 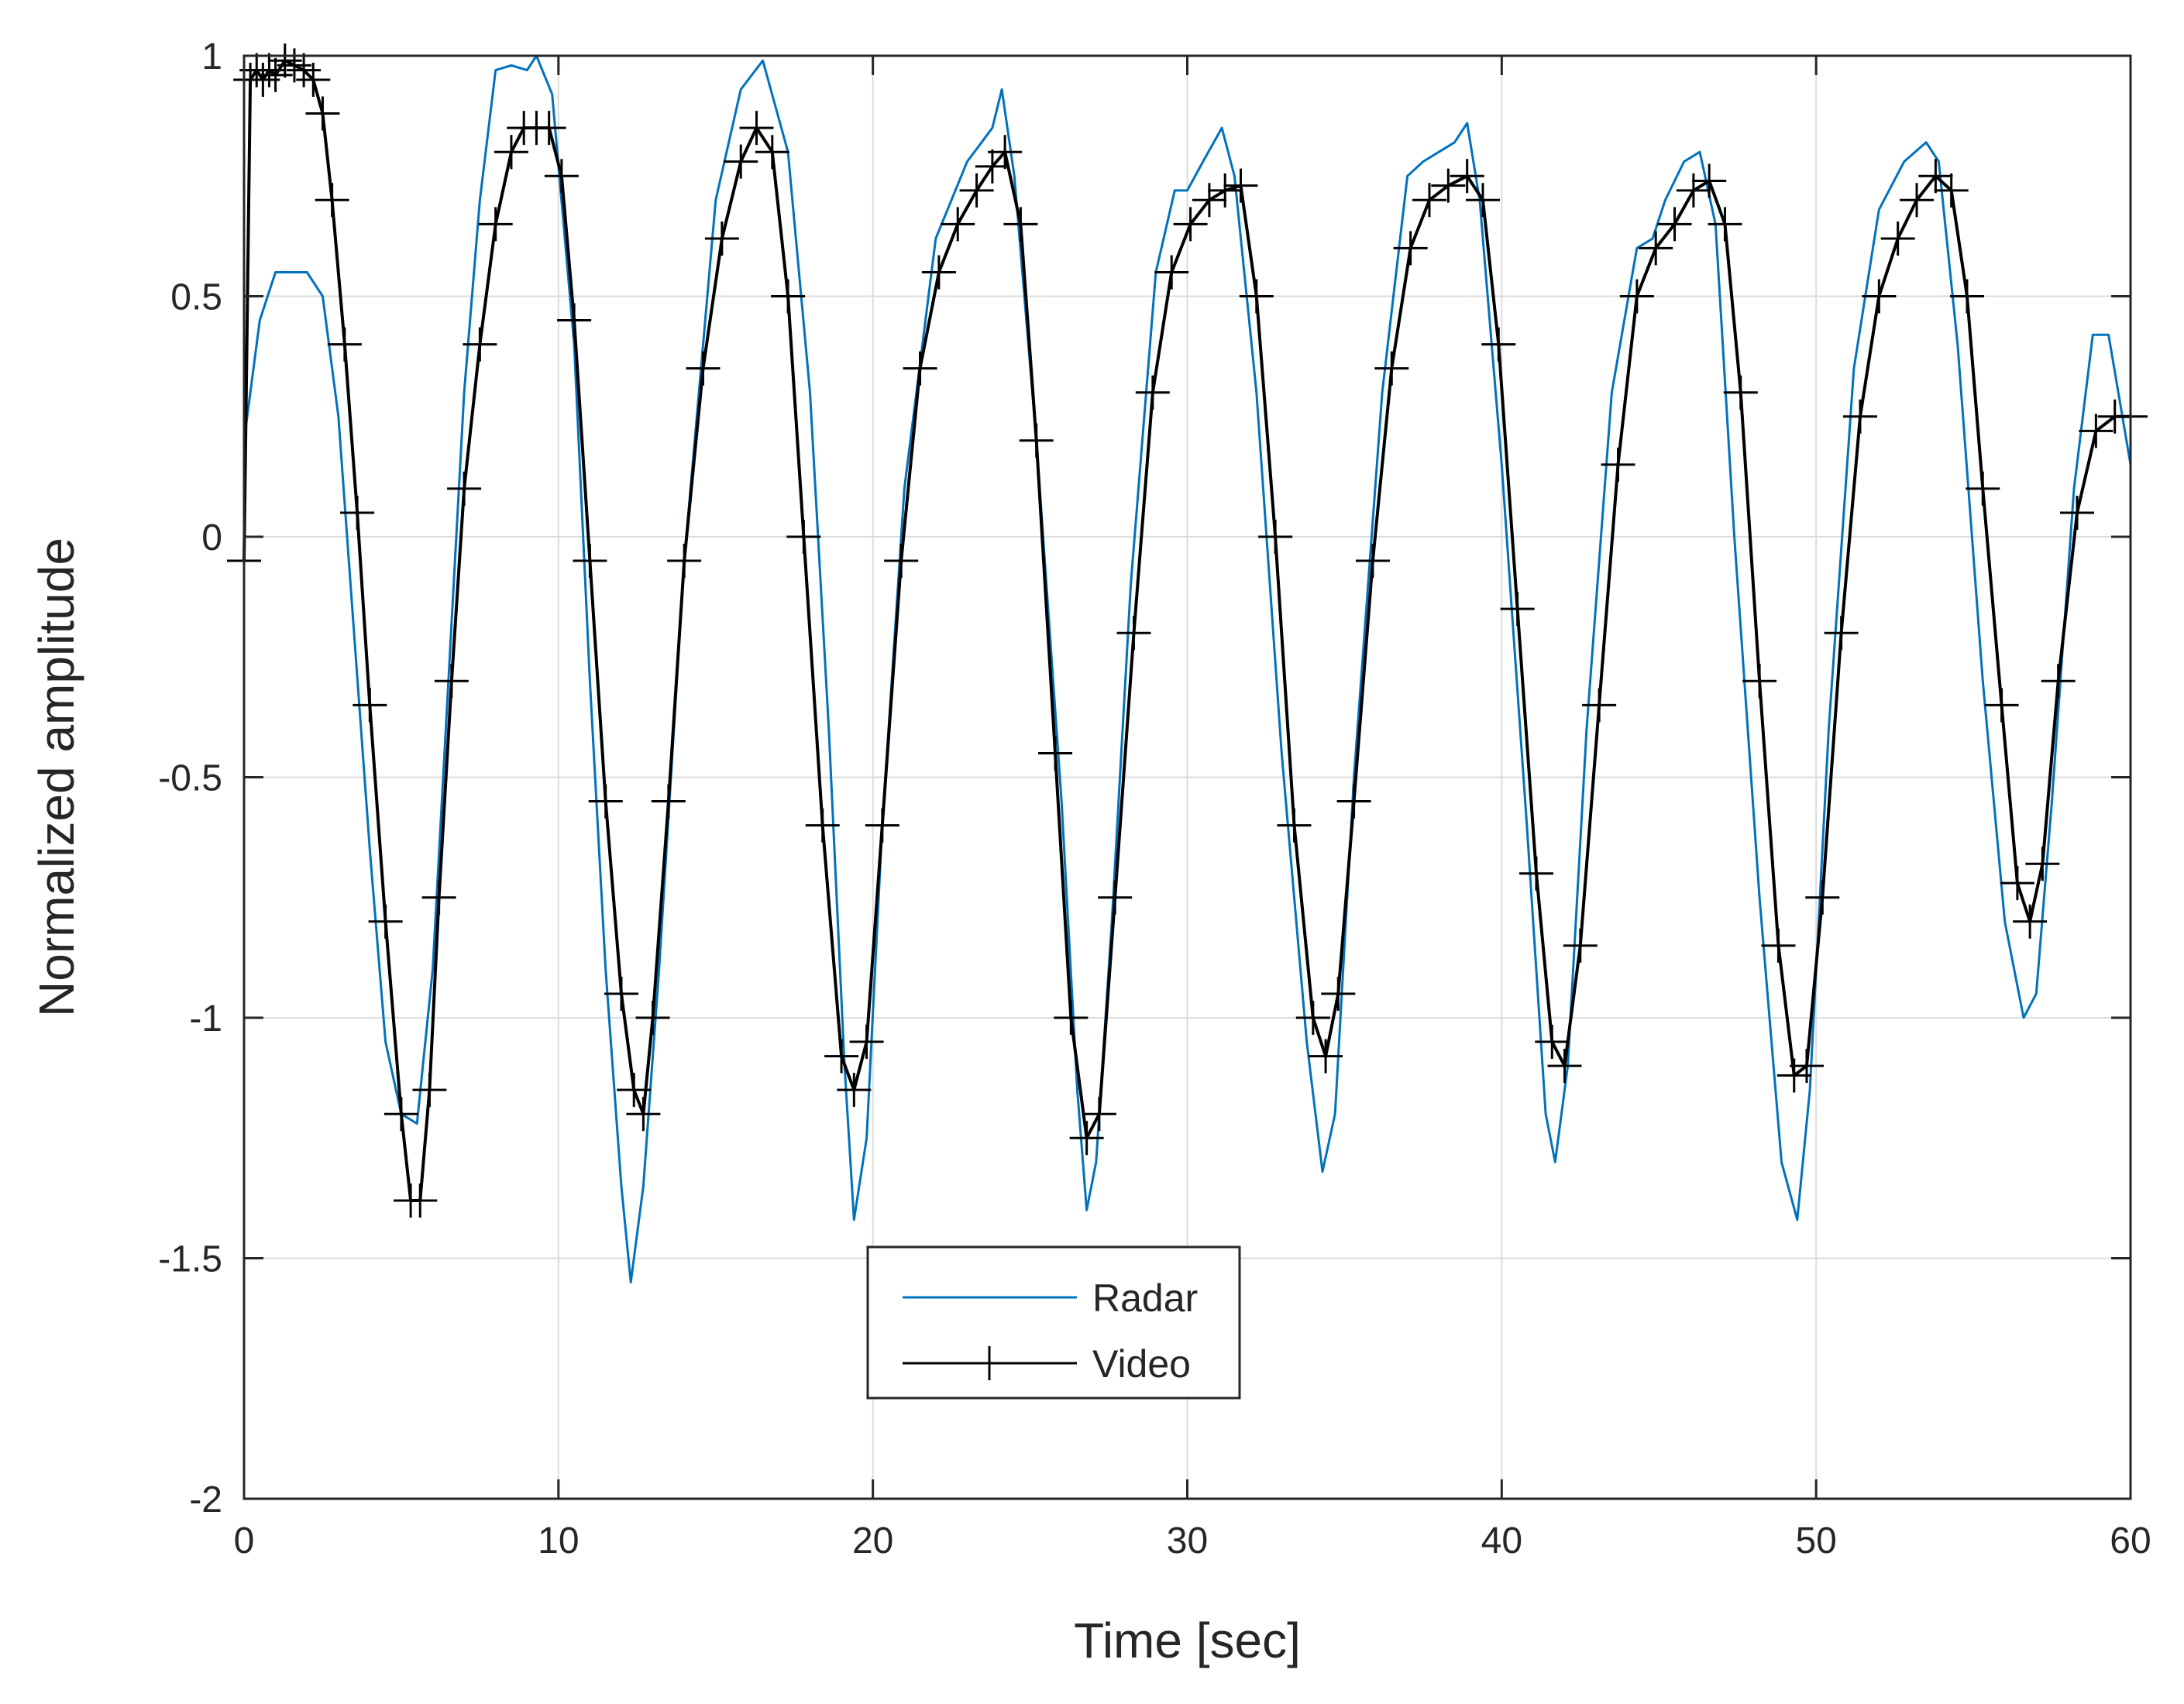 What do you see at coordinates (1145, 1298) in the screenshot?
I see `legend-label-radar: Radar` at bounding box center [1145, 1298].